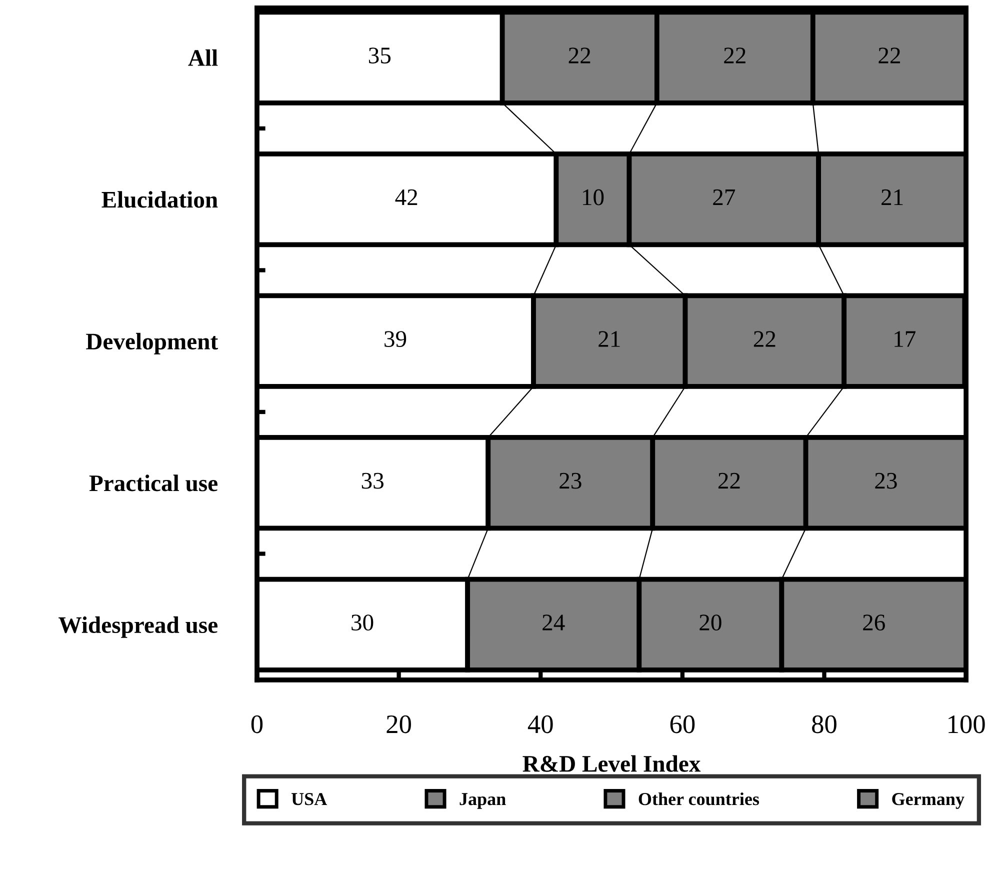 The height and width of the screenshot is (883, 998). Describe the element at coordinates (874, 622) in the screenshot. I see `data-label: 26` at that location.